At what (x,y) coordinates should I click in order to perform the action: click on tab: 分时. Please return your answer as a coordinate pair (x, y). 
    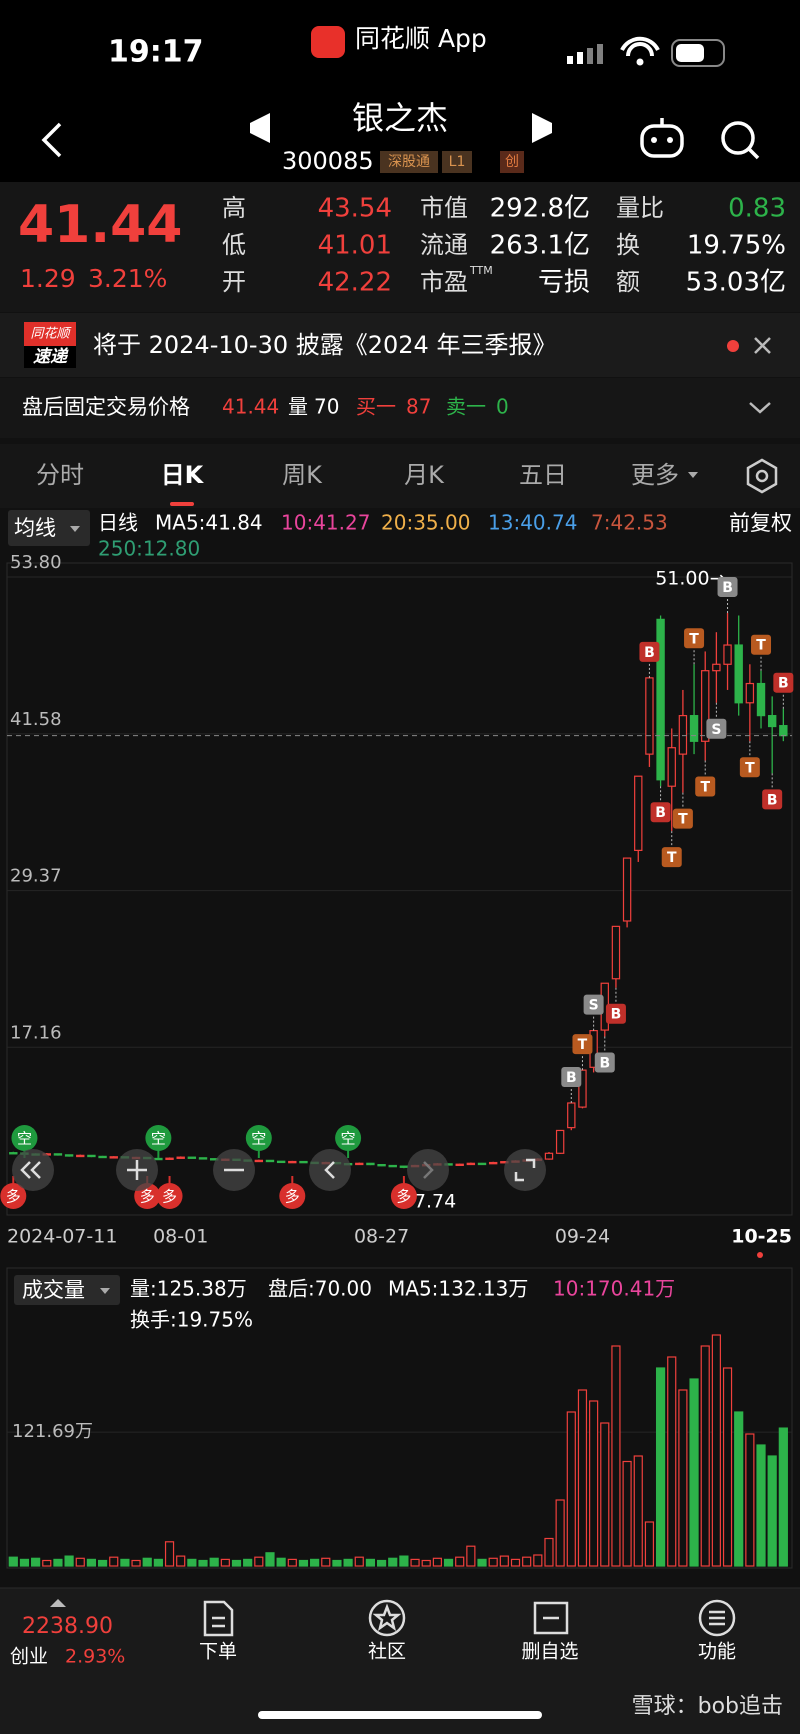
    Looking at the image, I should click on (60, 475).